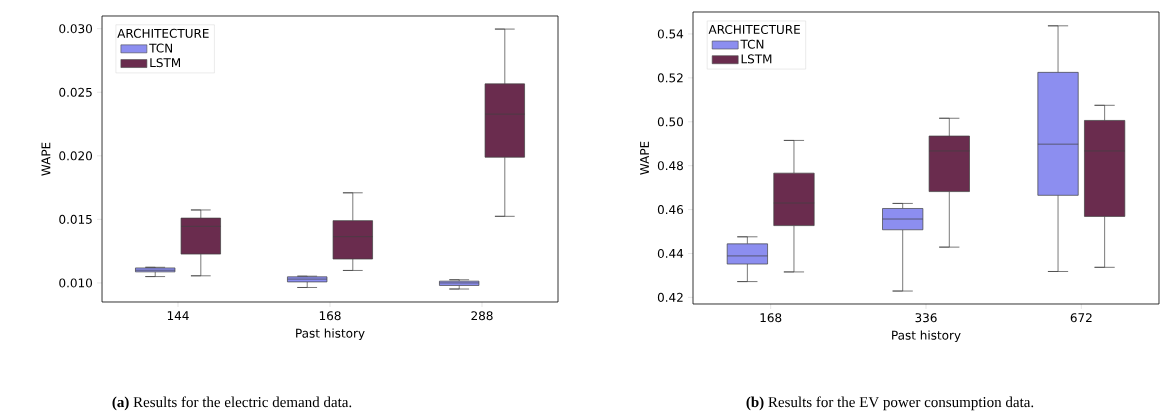  Describe the element at coordinates (670, 166) in the screenshot. I see `y-tick-label: 0.48` at that location.